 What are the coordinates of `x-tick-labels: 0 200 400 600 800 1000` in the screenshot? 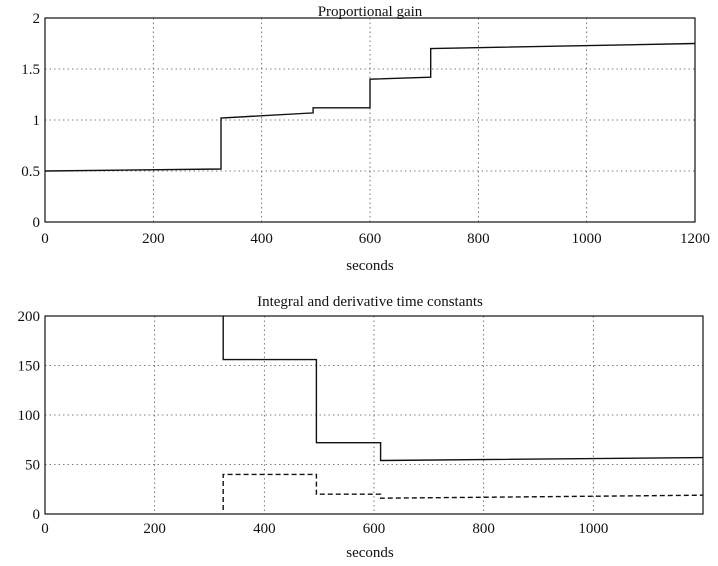 It's located at (324, 529).